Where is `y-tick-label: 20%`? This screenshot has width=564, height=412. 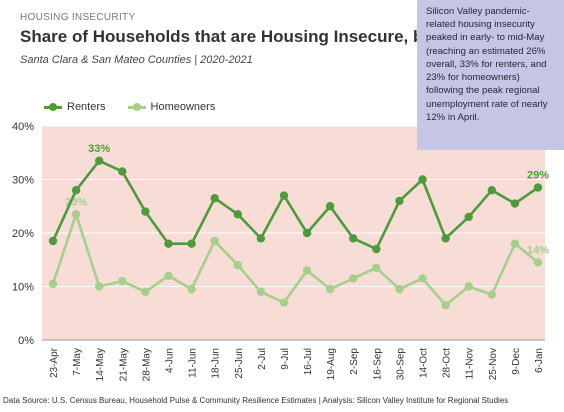
y-tick-label: 20% is located at coordinates (23, 234).